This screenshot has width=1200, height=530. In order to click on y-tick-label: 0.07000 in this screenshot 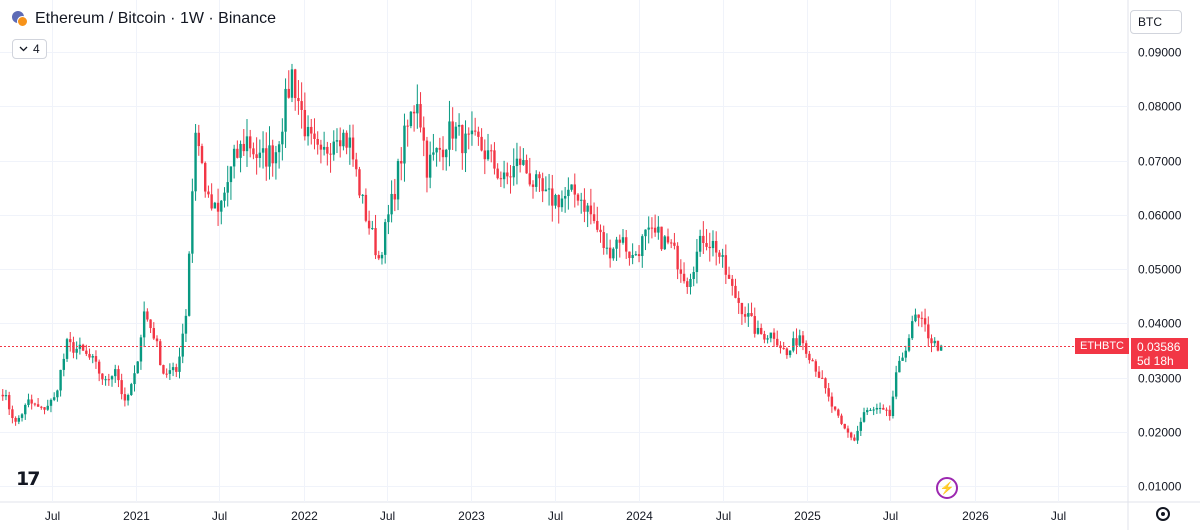, I will do `click(1160, 162)`.